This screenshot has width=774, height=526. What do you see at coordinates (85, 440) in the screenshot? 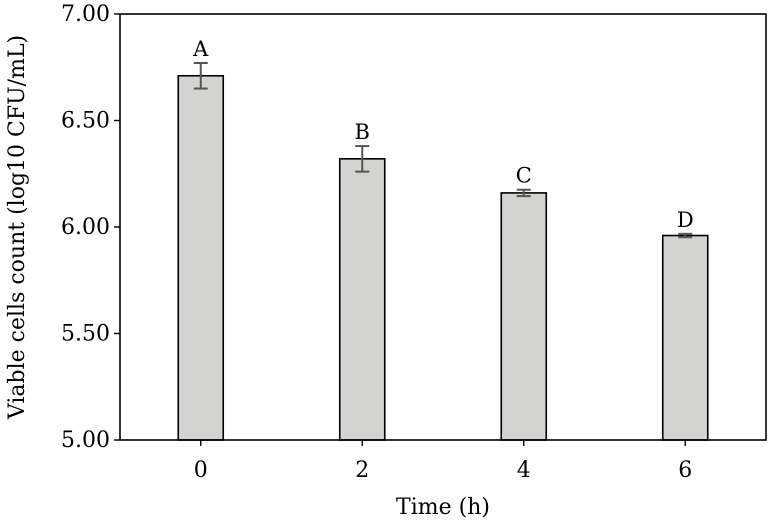
I see `y-tick-label: 5.00` at bounding box center [85, 440].